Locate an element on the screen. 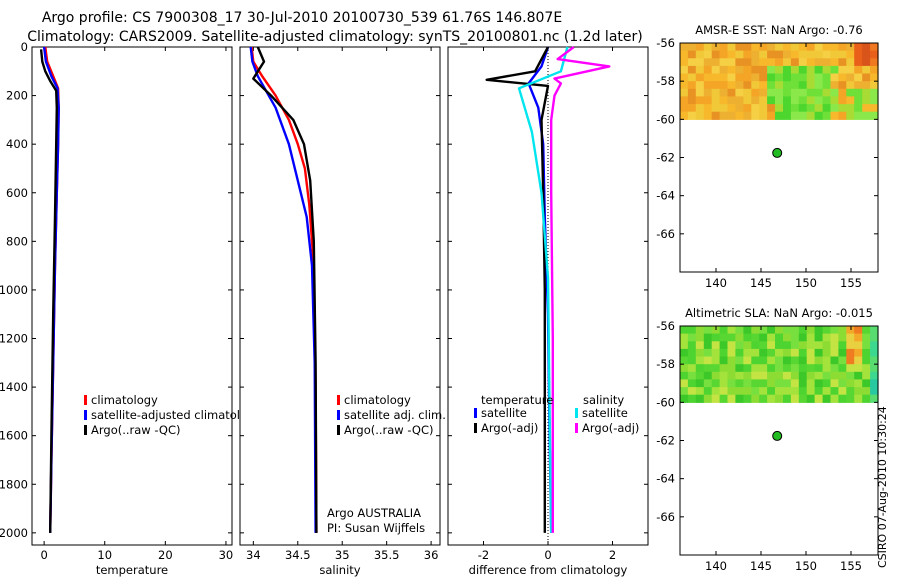 The height and width of the screenshot is (580, 900). annotation-note: PI: Susan Wijffels is located at coordinates (376, 528).